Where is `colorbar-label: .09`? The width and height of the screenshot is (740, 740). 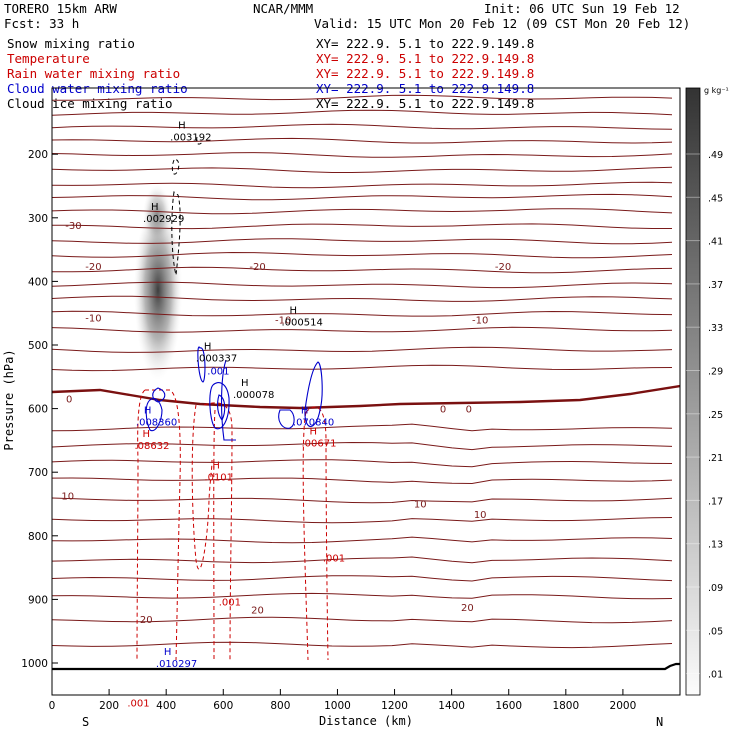
colorbar-label: .09 is located at coordinates (715, 588).